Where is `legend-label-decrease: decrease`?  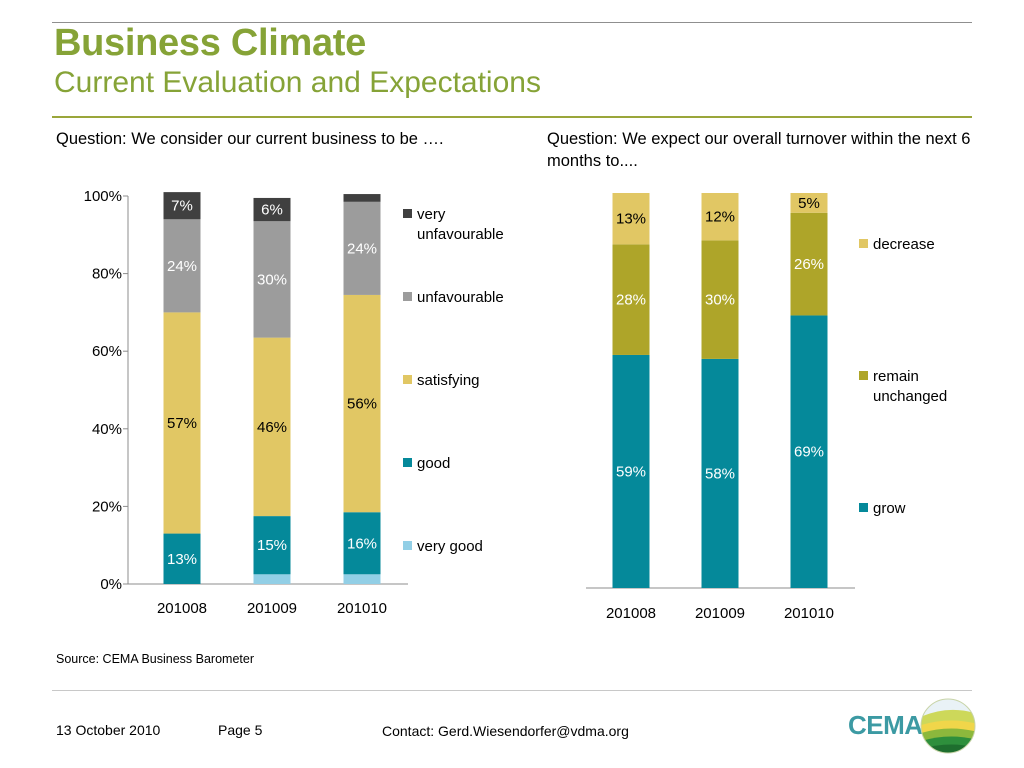
legend-label-decrease: decrease is located at coordinates (904, 244).